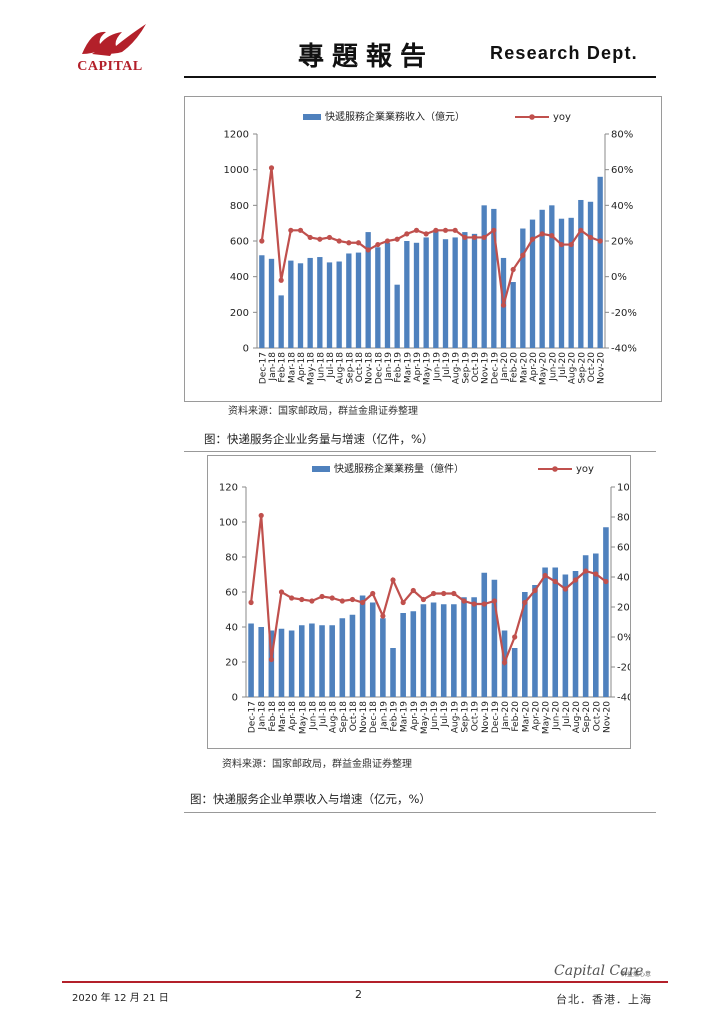  What do you see at coordinates (622, 170) in the screenshot?
I see `y-tick-label-right: 60%` at bounding box center [622, 170].